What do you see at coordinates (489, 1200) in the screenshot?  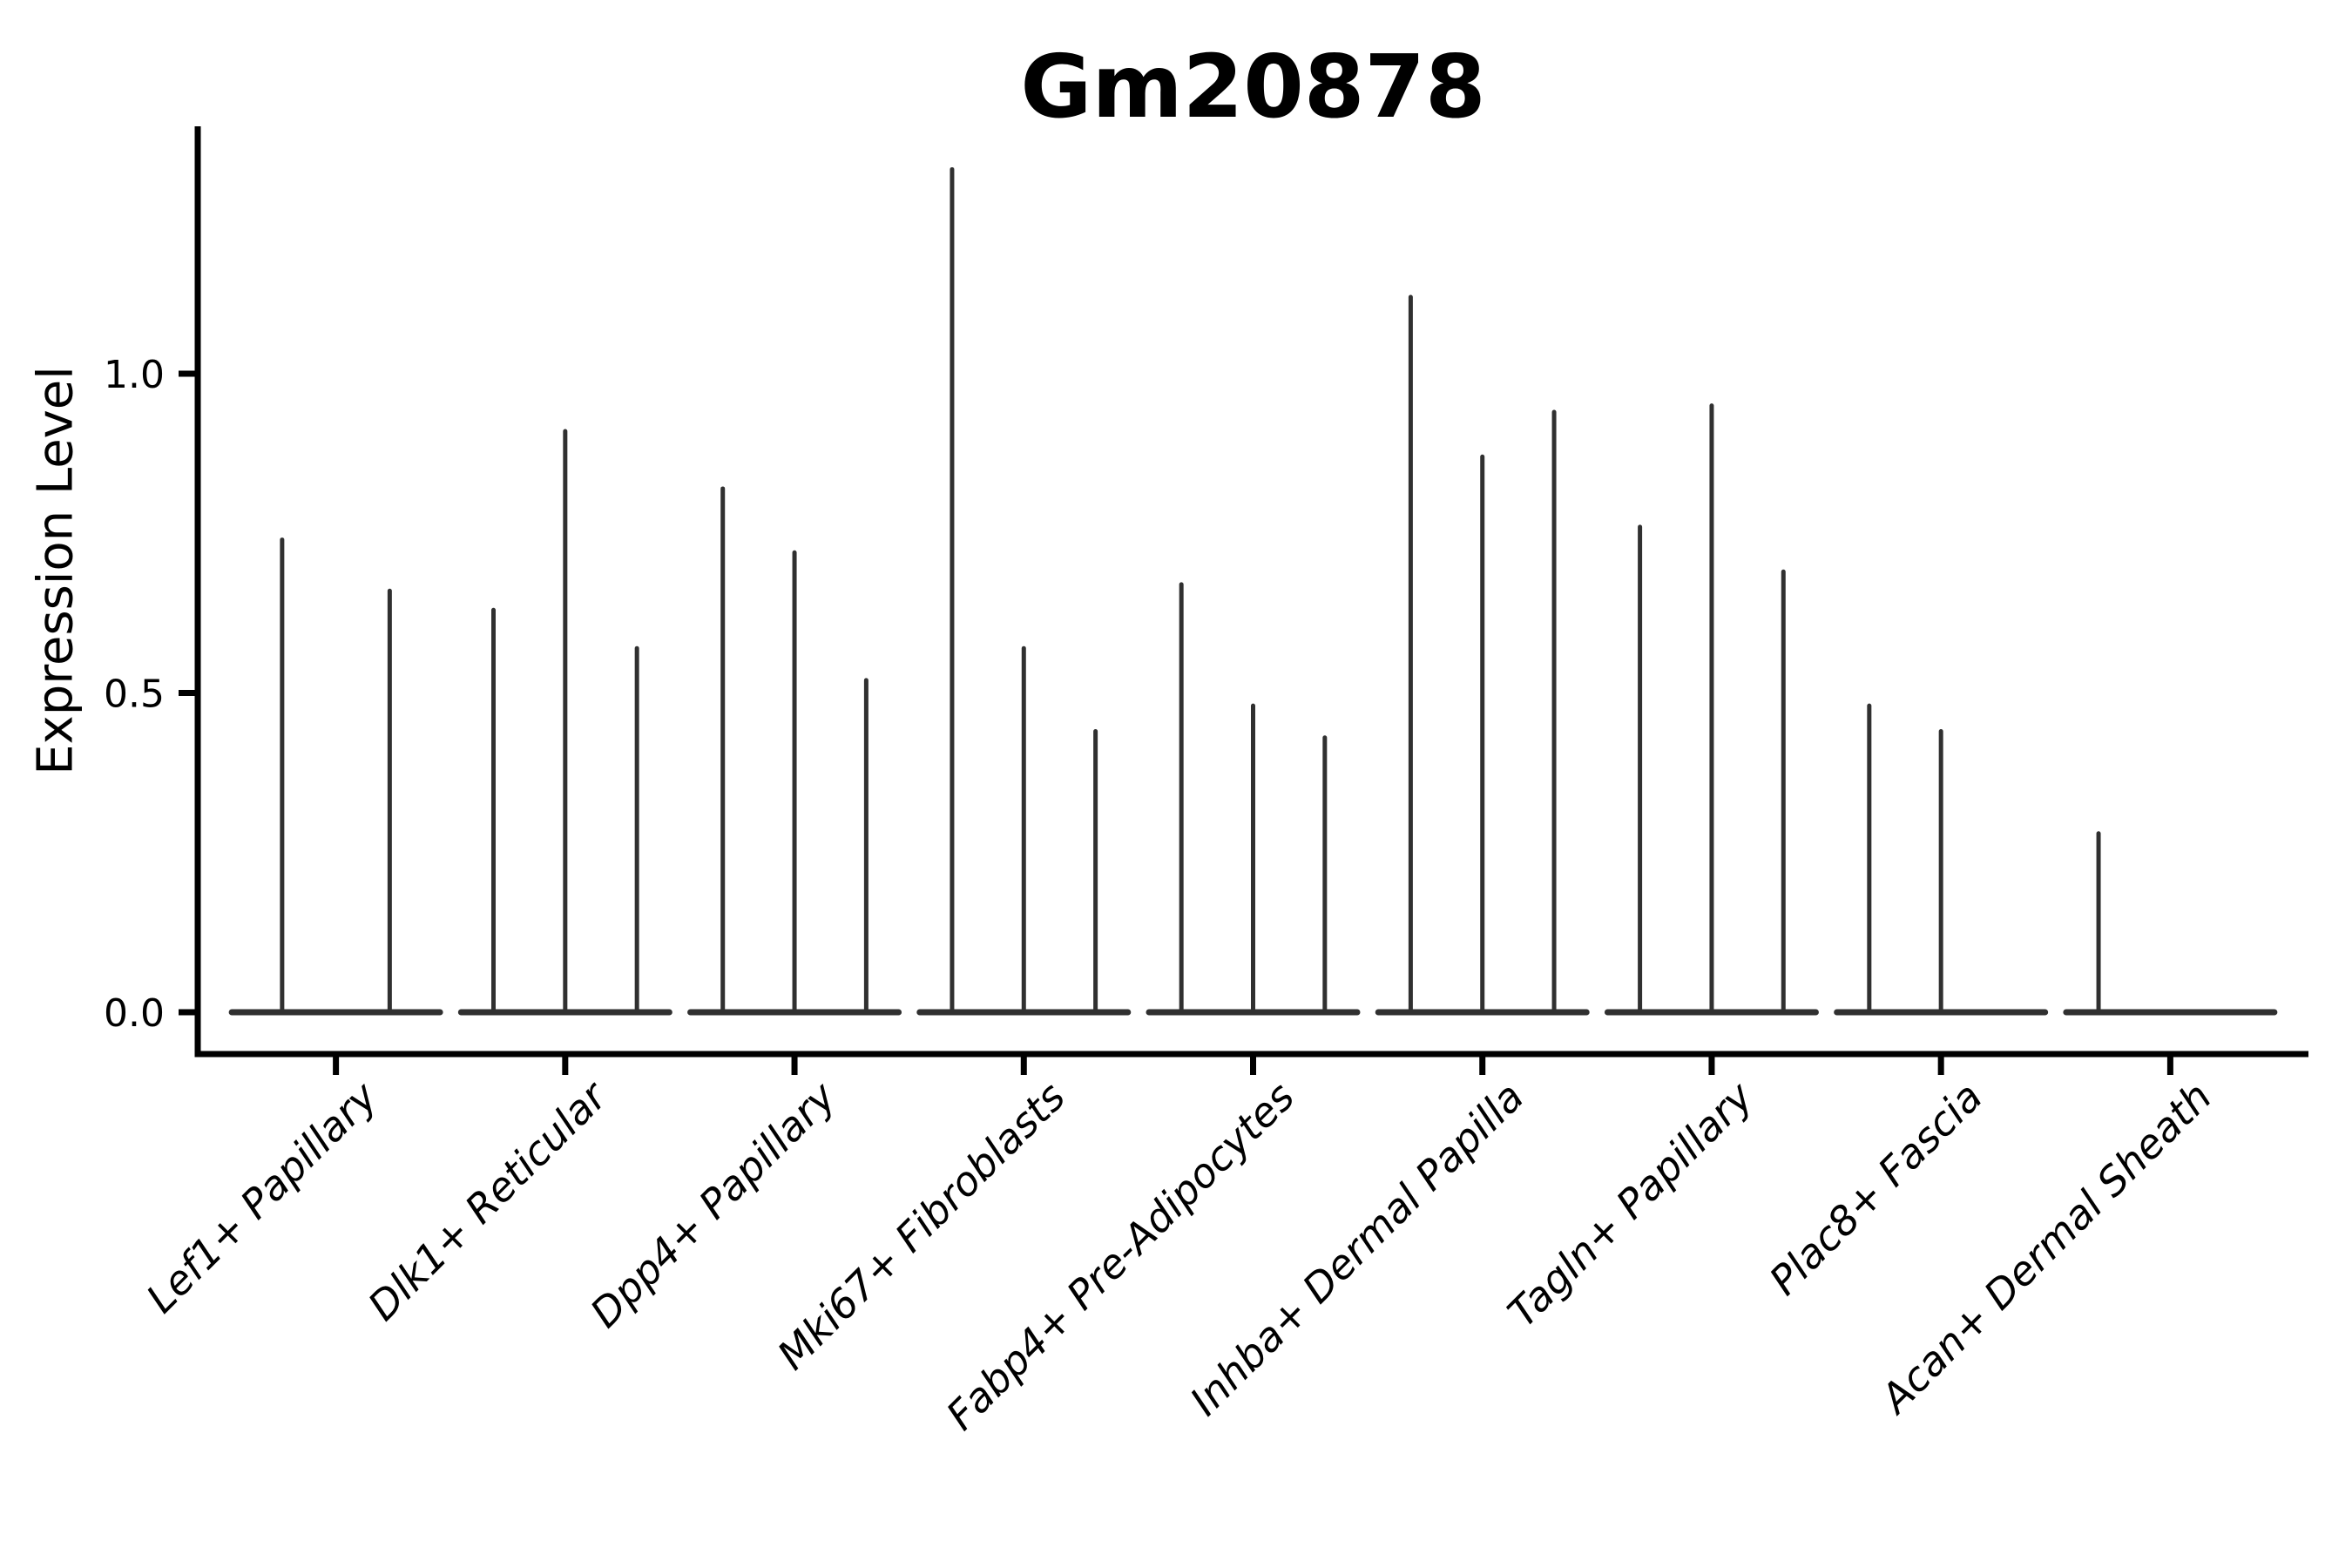 I see `x-category-label: Dlk1+ Reticular` at bounding box center [489, 1200].